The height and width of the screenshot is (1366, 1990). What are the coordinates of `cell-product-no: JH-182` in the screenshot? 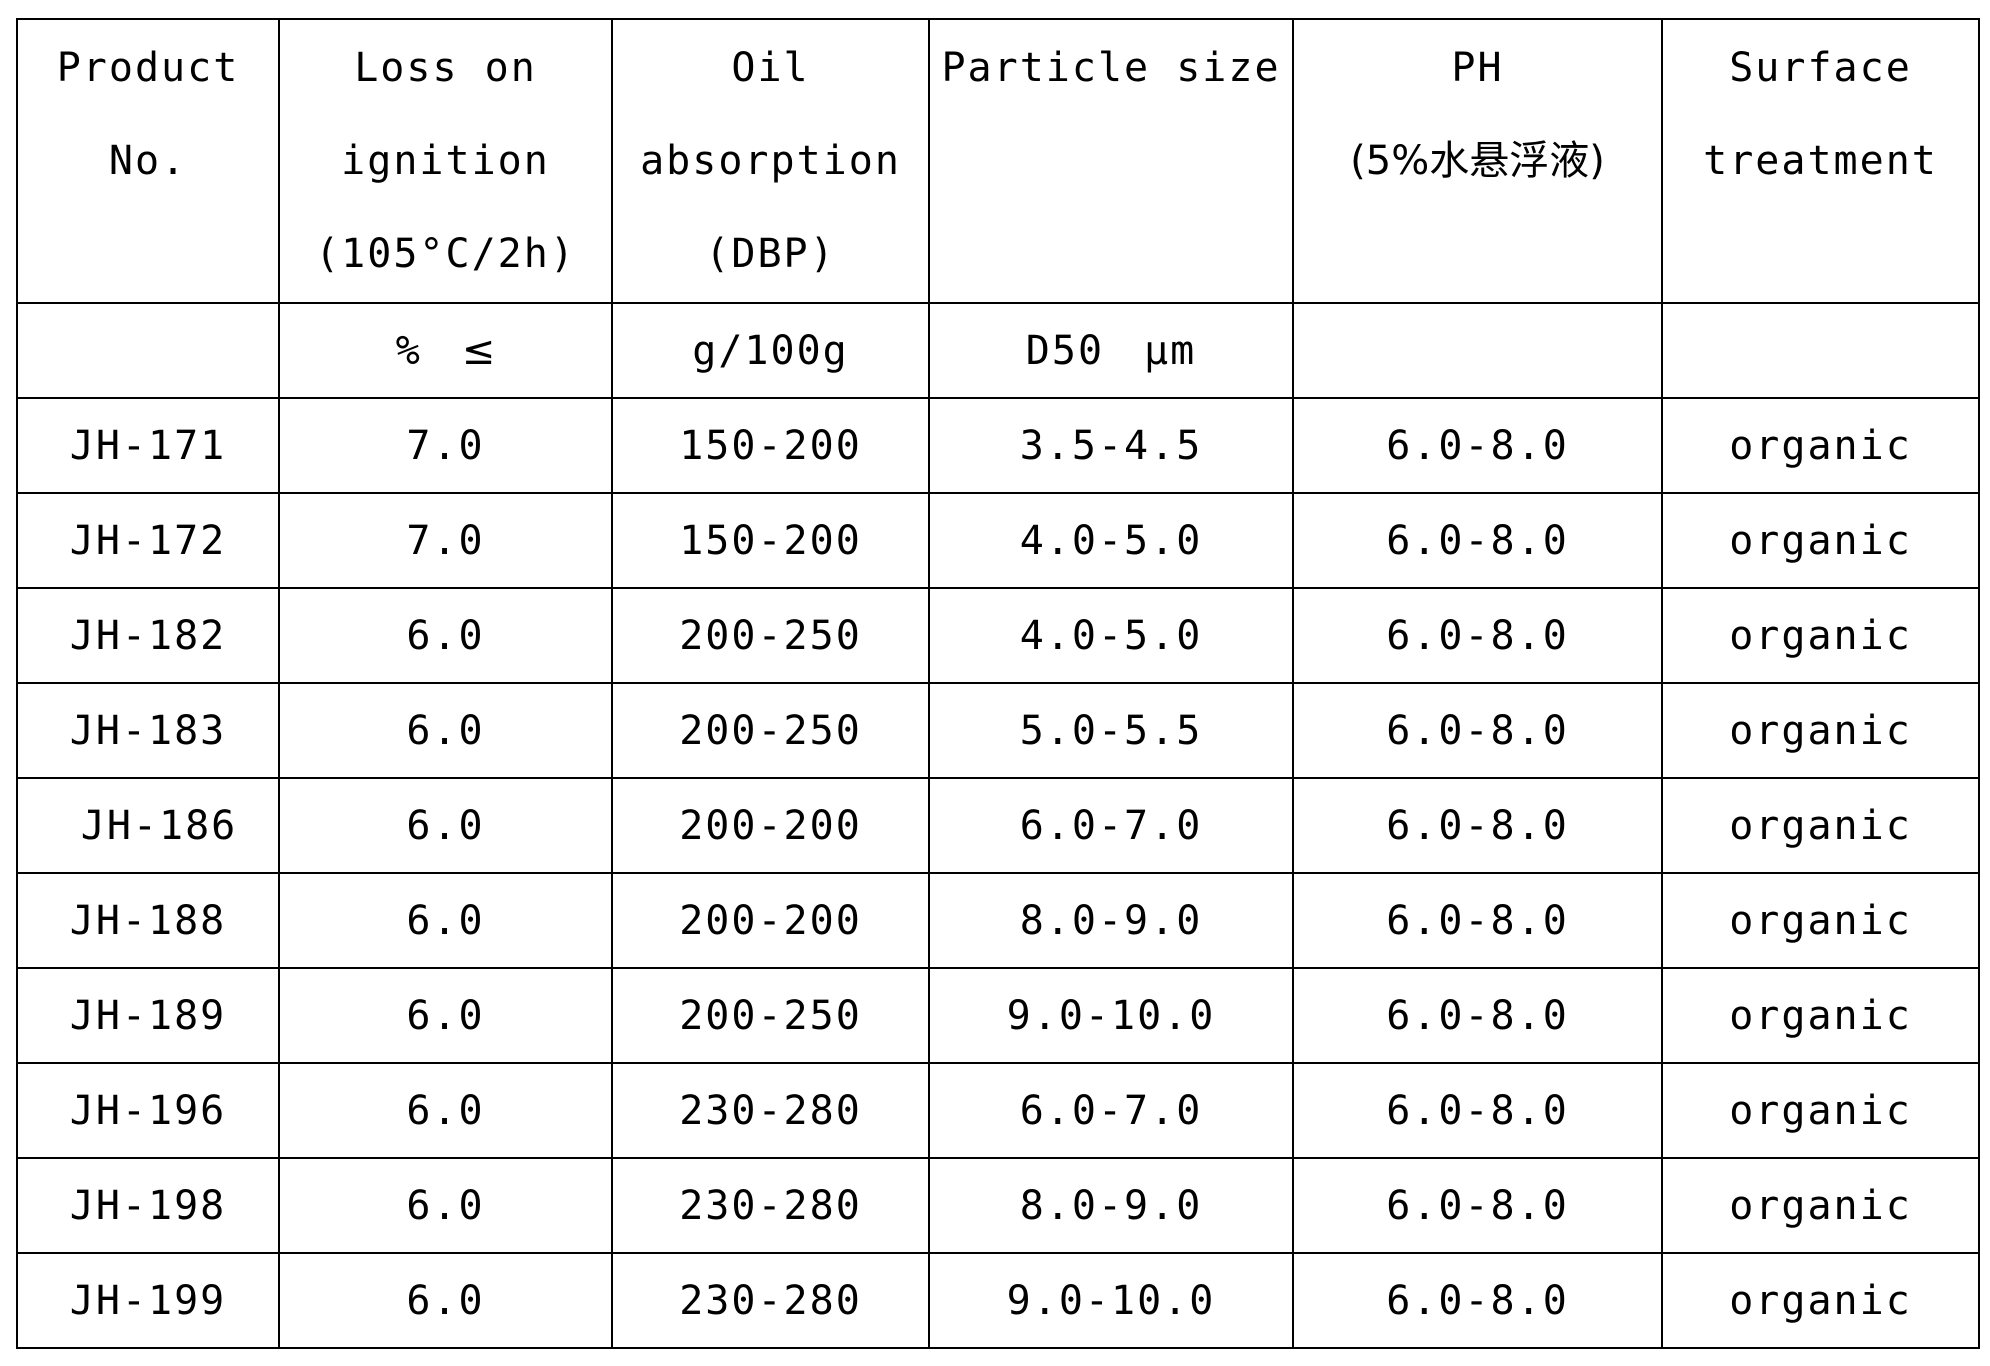 It's located at (148, 635).